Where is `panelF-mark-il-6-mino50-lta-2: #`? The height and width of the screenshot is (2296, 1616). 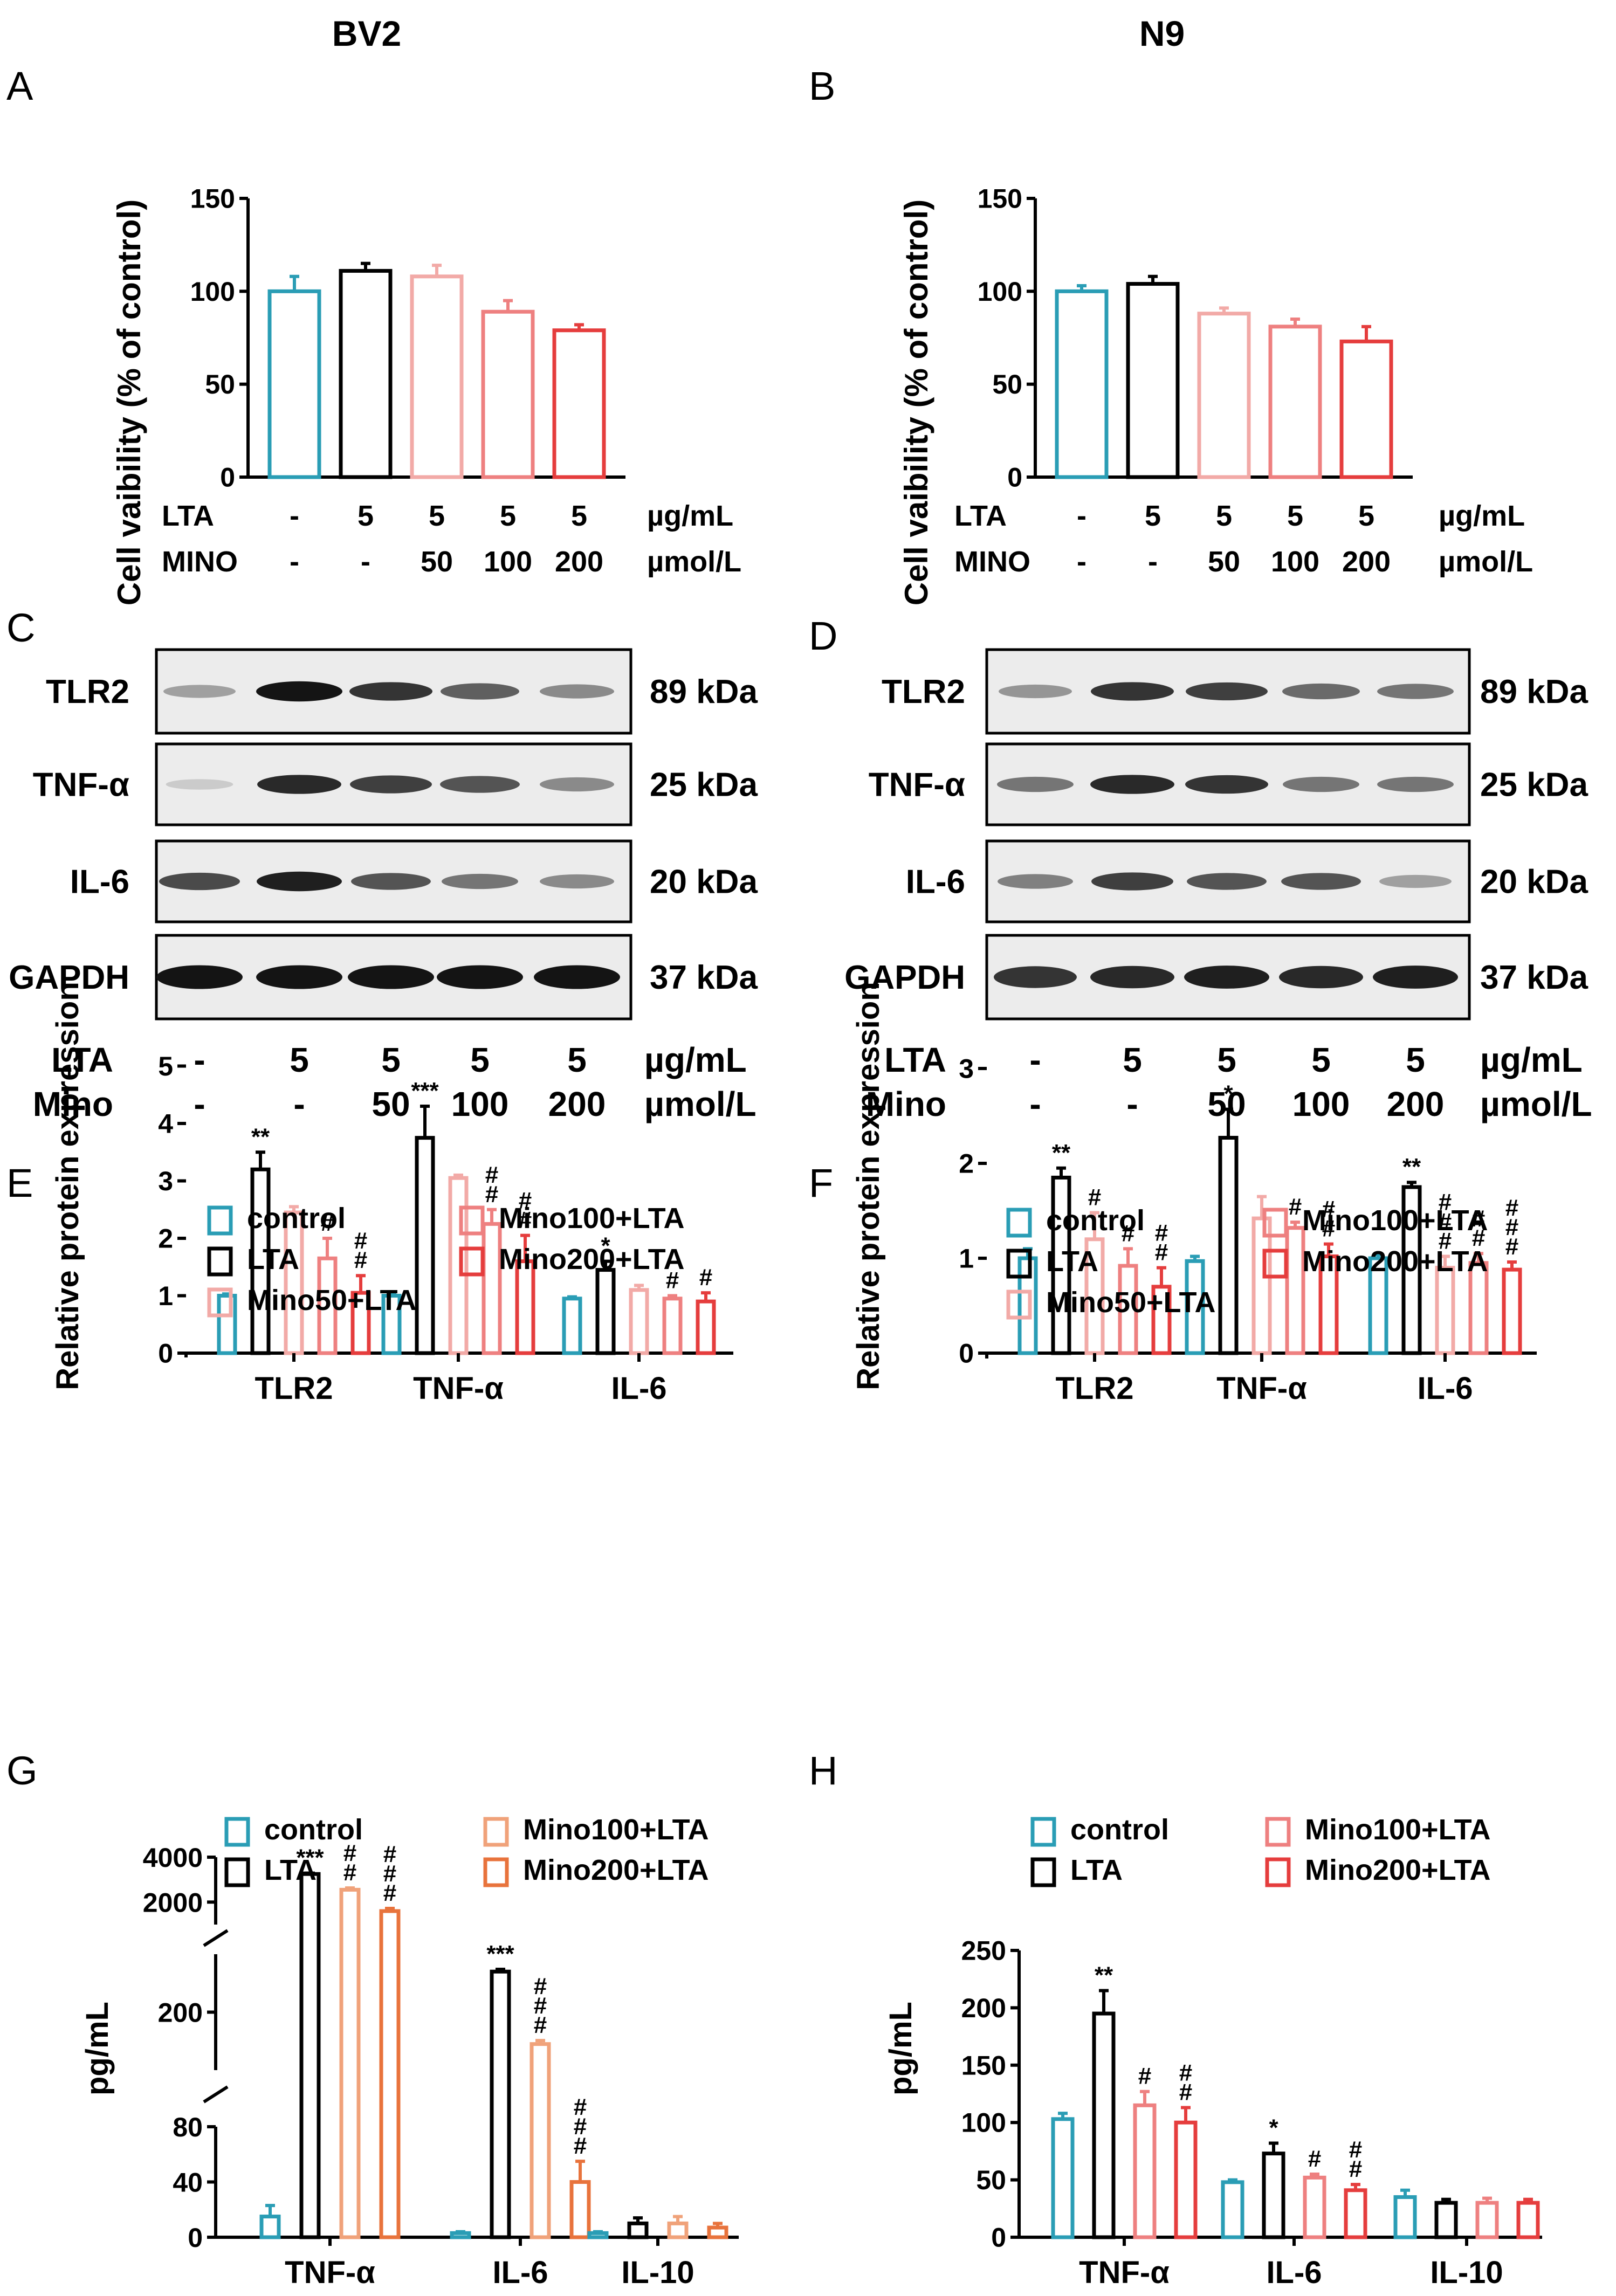
panelF-mark-il-6-mino50-lta-2: # is located at coordinates (1445, 1202).